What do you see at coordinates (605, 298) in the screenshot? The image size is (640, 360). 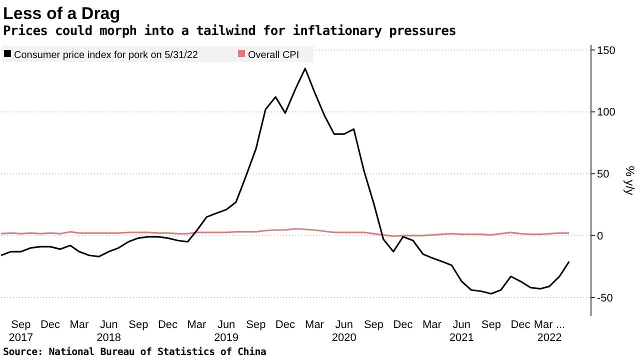 I see `y-tick-label: -50` at bounding box center [605, 298].